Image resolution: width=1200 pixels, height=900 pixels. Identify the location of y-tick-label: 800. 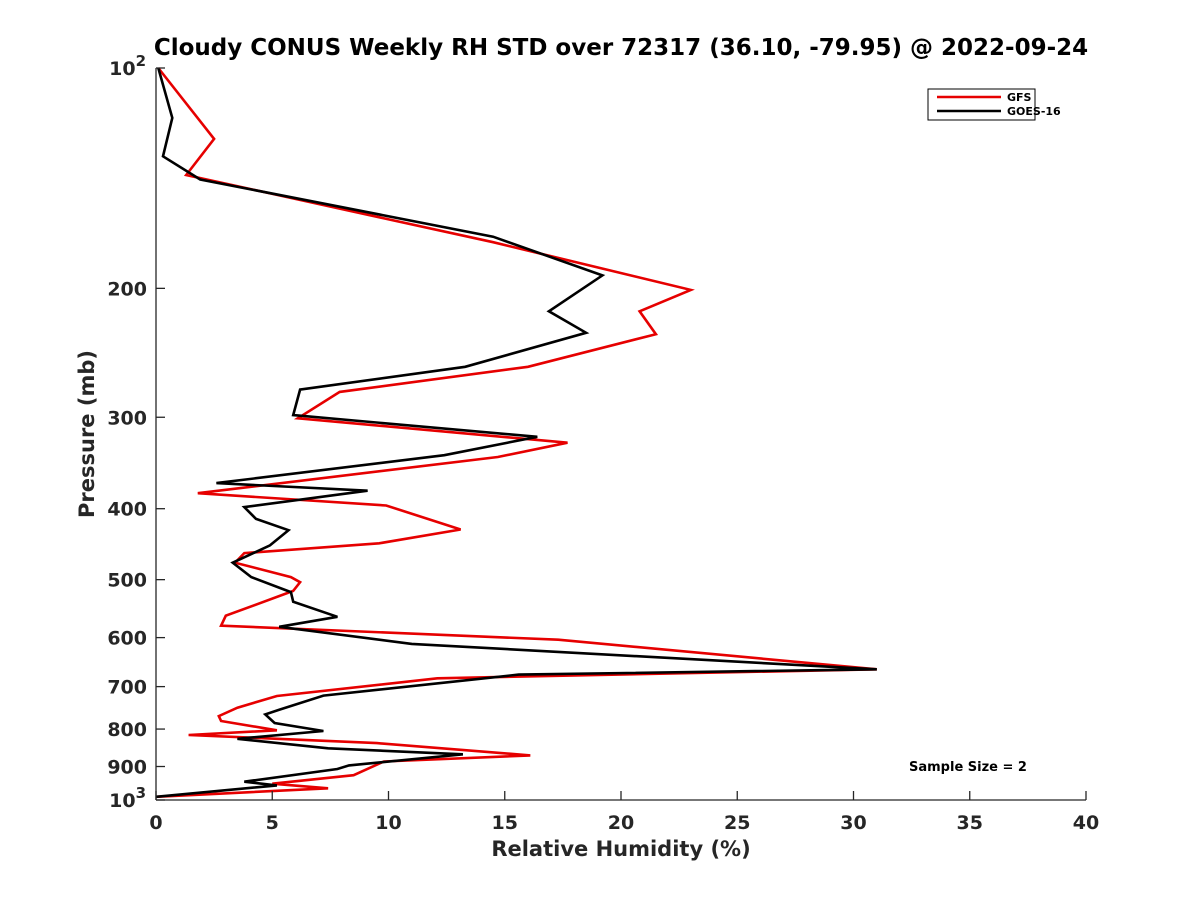
(127, 730).